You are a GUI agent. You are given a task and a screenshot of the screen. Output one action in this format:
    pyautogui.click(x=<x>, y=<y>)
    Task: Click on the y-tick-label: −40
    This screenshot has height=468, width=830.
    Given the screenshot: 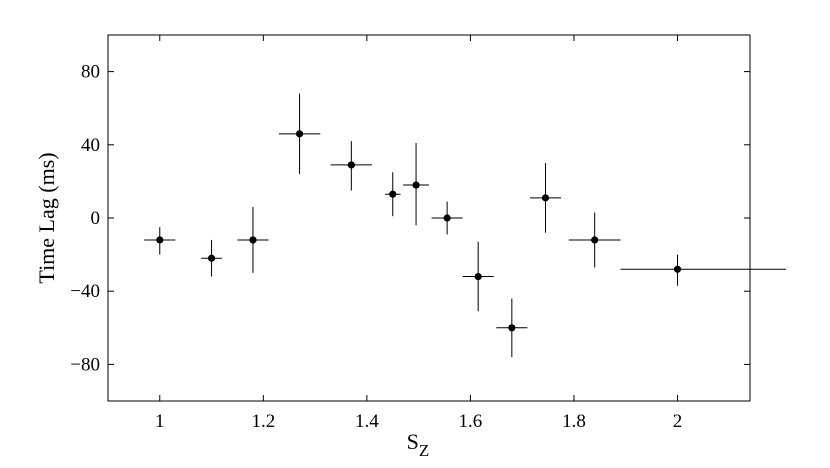 What is the action you would take?
    pyautogui.click(x=85, y=291)
    